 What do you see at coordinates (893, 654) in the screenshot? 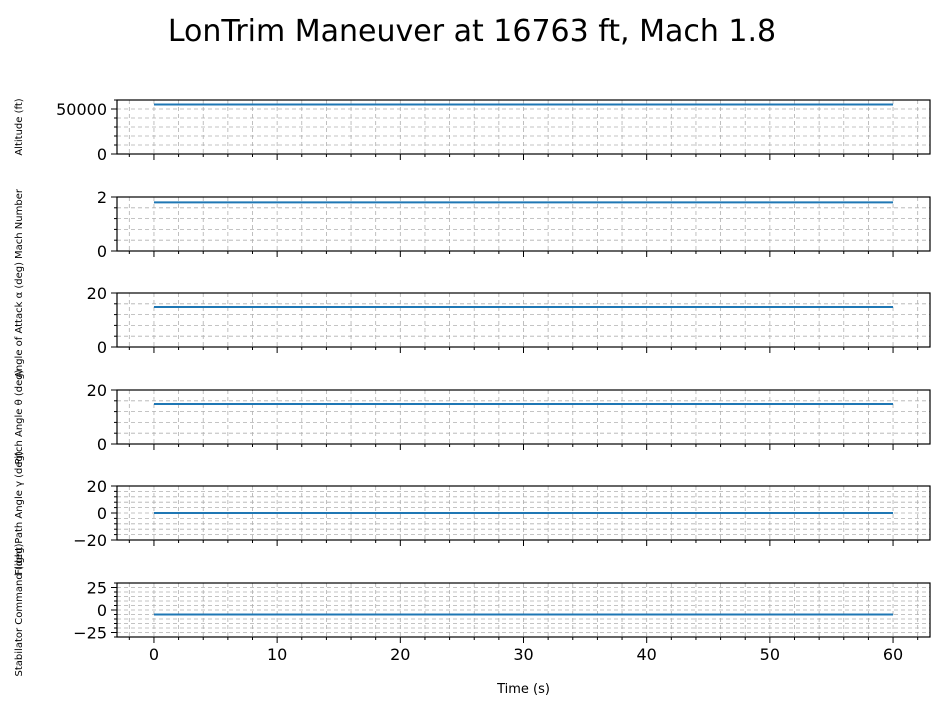
I see `x-tick-label: 60` at bounding box center [893, 654].